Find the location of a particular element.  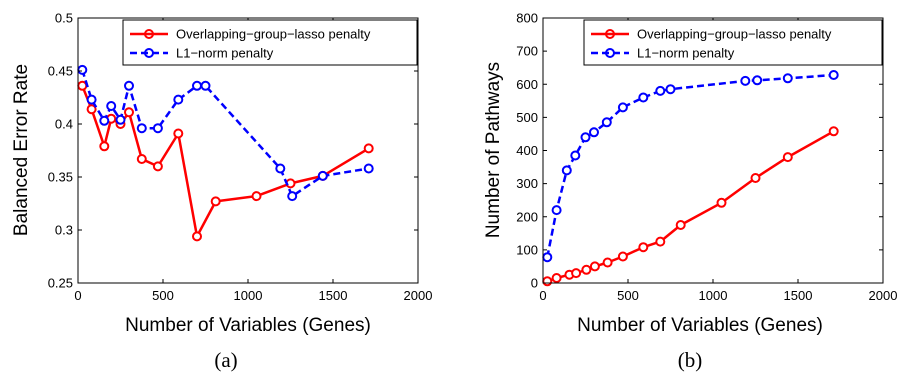

chart-b-legend-label-ogl: Overlapping−group−lasso penalty is located at coordinates (734, 34).